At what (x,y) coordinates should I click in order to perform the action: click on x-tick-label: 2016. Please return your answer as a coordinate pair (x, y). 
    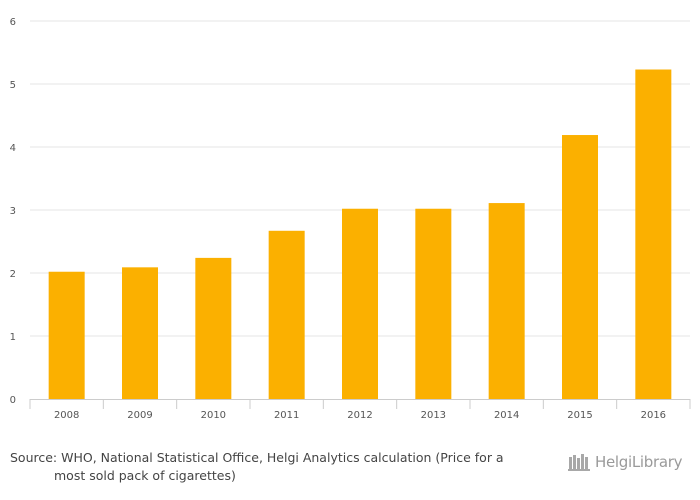
    Looking at the image, I should click on (653, 415).